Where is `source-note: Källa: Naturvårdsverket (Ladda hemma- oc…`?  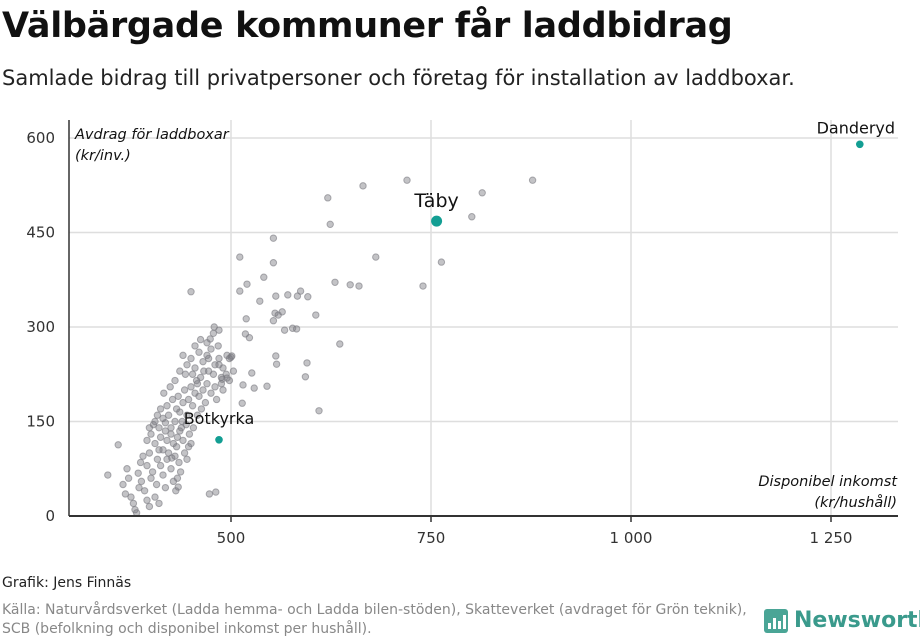 source-note: Källa: Naturvårdsverket (Ladda hemma- oc… is located at coordinates (374, 619).